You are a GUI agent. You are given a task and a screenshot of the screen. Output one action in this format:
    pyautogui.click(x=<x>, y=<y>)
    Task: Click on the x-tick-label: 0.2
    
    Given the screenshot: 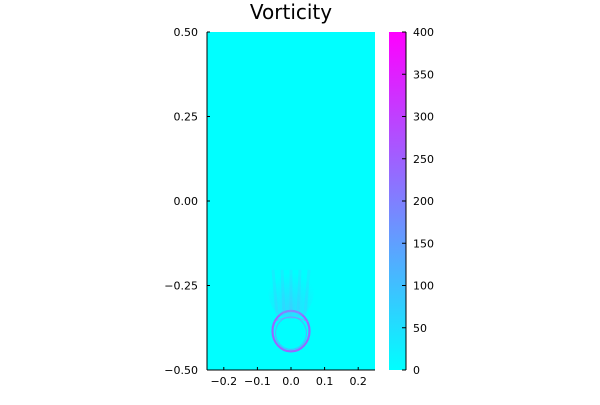 What is the action you would take?
    pyautogui.click(x=358, y=381)
    